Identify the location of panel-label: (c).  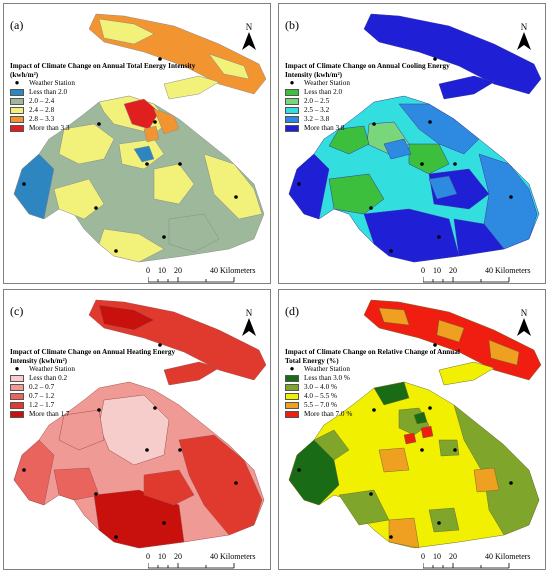
(17, 311).